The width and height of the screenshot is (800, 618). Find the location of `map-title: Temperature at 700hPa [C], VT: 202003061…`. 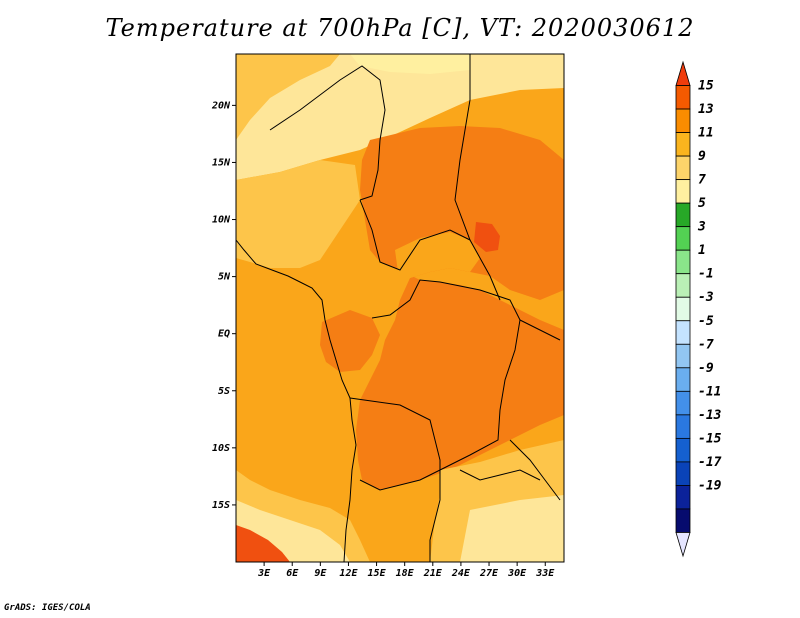

map-title: Temperature at 700hPa [C], VT: 202003061… is located at coordinates (400, 28).